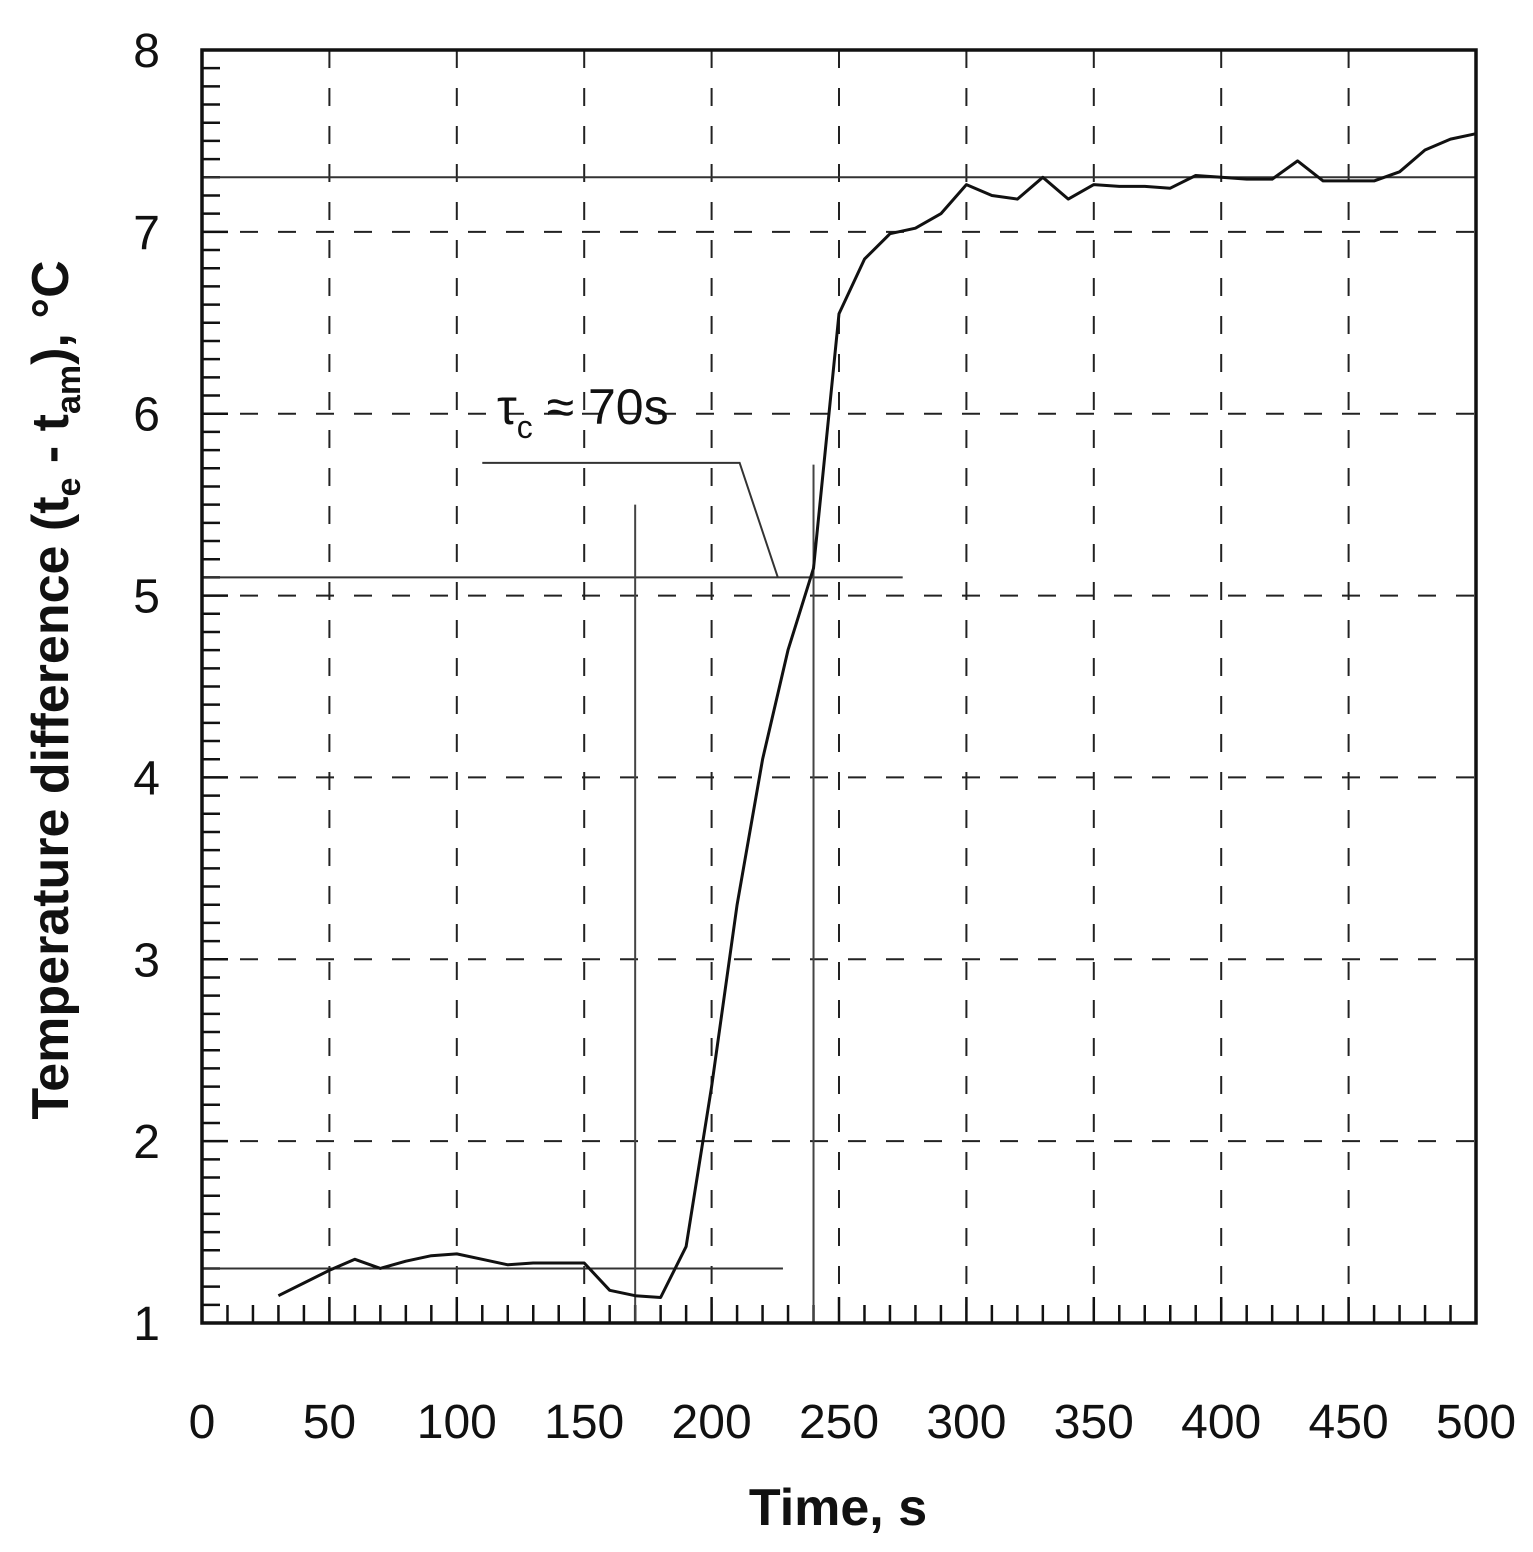  What do you see at coordinates (838, 1508) in the screenshot?
I see `x-axis-title: Time, s` at bounding box center [838, 1508].